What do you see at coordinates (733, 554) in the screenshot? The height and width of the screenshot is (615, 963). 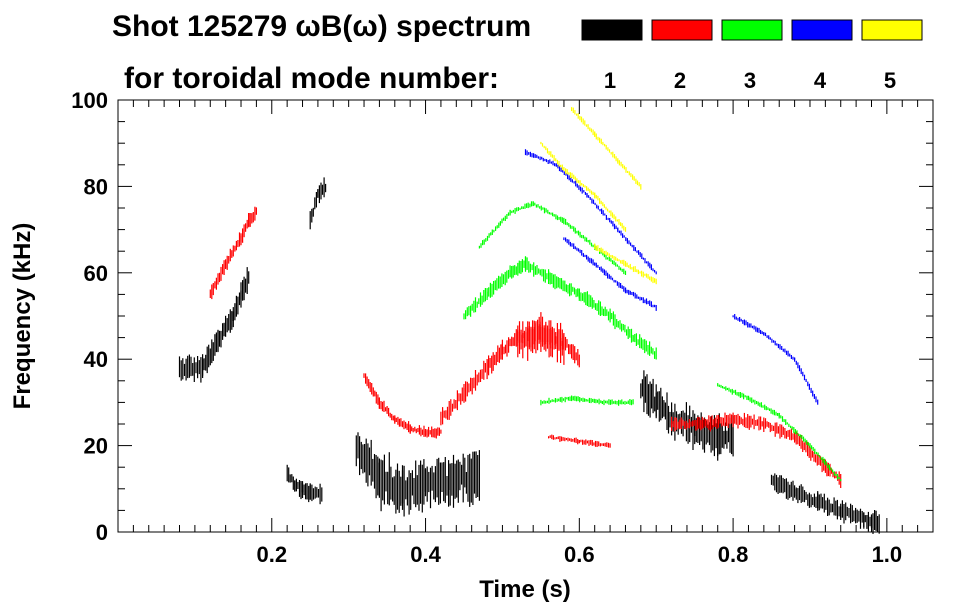 I see `x-tick-label: 0.8` at bounding box center [733, 554].